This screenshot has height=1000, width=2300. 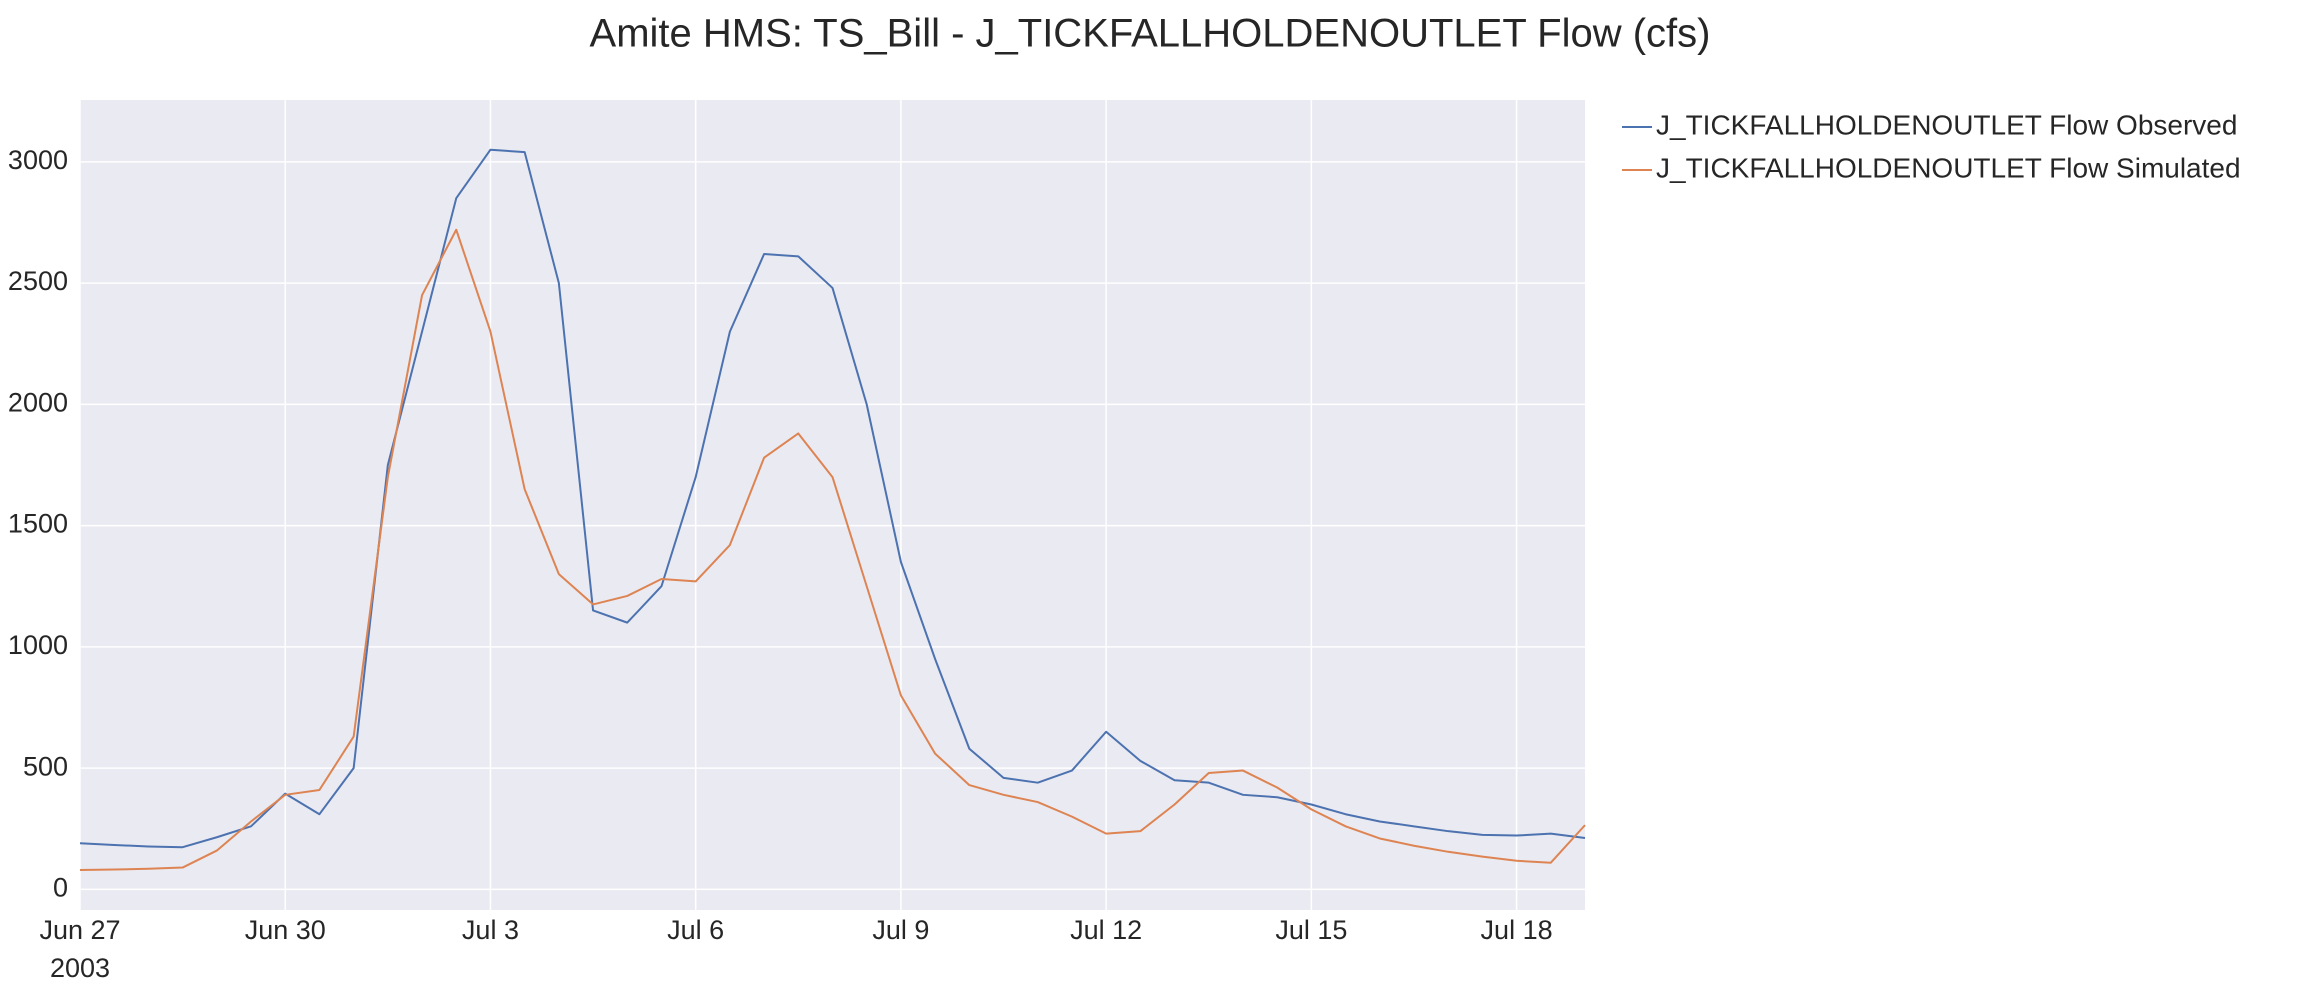 I want to click on x-tick-label: Jul 15, so click(x=1311, y=930).